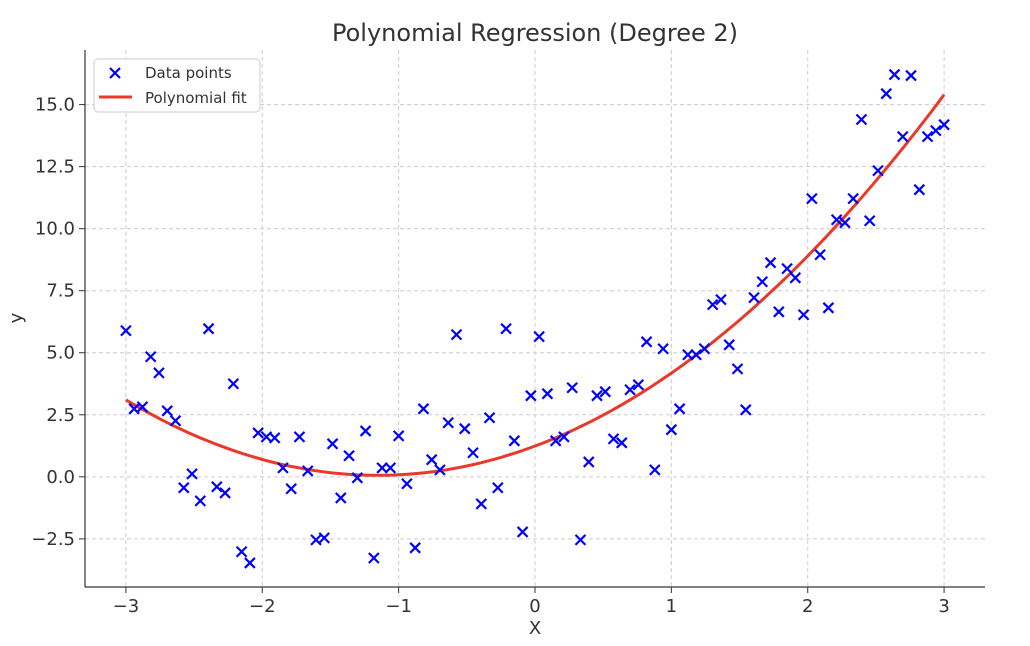 The image size is (1030, 646). Describe the element at coordinates (115, 73) in the screenshot. I see `legend-marker-x-icon` at that location.